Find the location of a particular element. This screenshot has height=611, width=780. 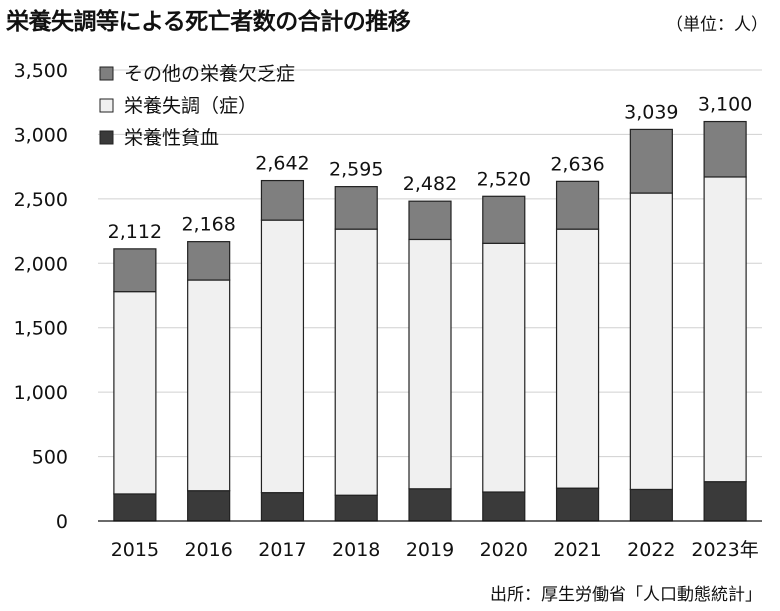

data-label: 2,520 is located at coordinates (504, 179).